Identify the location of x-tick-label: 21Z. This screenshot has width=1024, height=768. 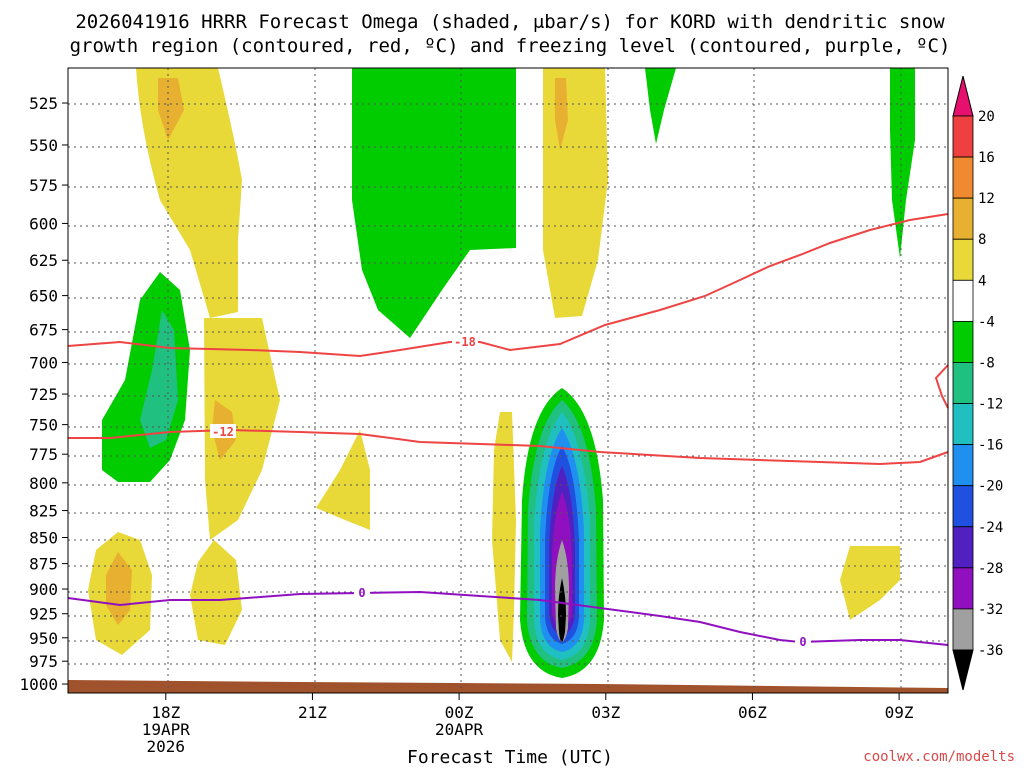
(312, 712).